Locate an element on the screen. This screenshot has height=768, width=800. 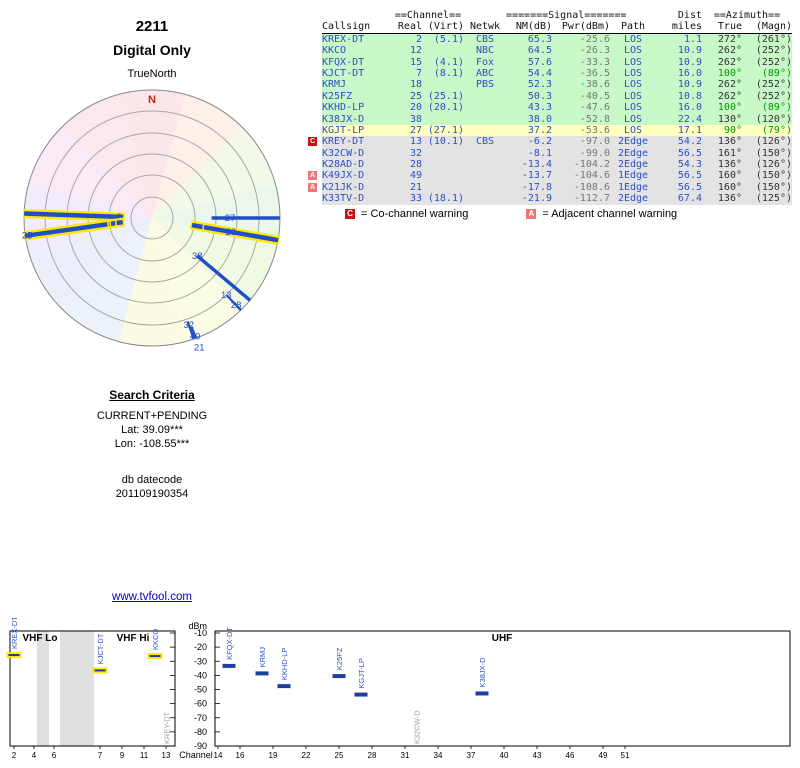
signal-needle: 25 is located at coordinates (66, 230).